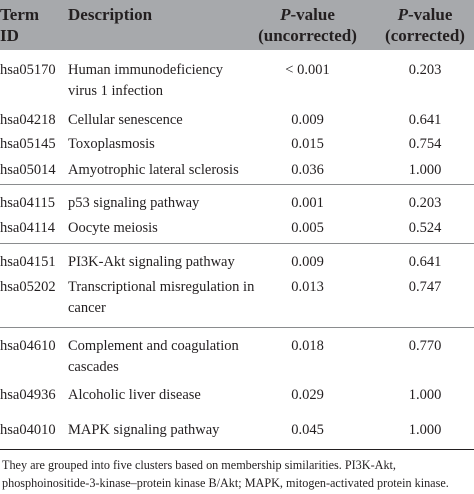 Image resolution: width=474 pixels, height=494 pixels. I want to click on p-value-uncorrected-cell: 0.045, so click(307, 430).